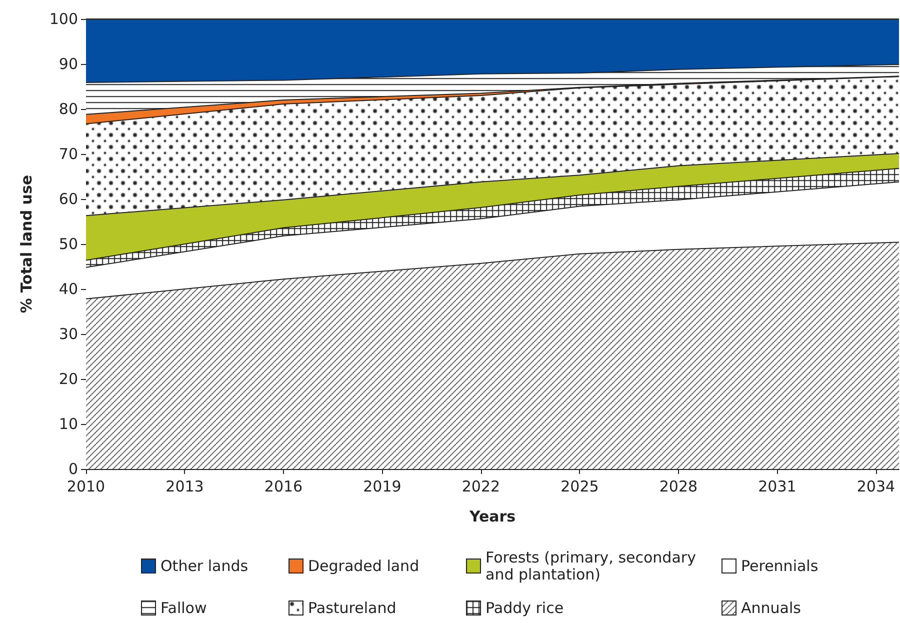  I want to click on y-tick-label: 10, so click(68, 424).